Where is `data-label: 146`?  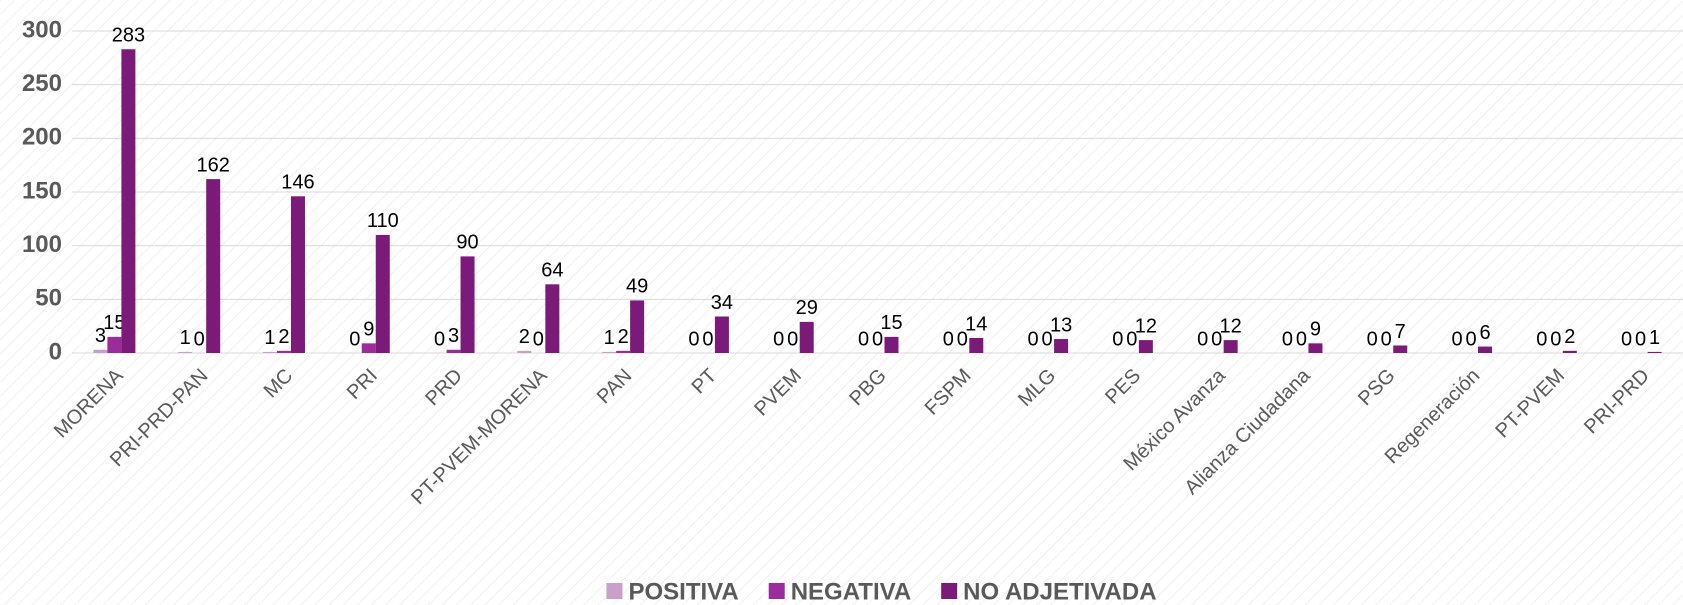 data-label: 146 is located at coordinates (297, 183).